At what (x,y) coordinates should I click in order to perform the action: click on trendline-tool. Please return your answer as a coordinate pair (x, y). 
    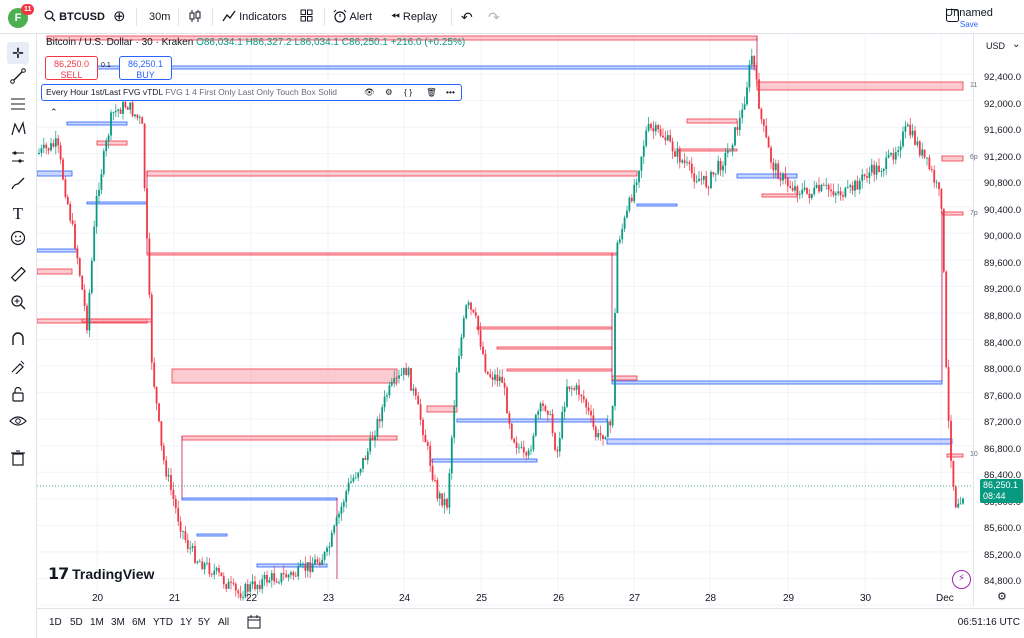
    Looking at the image, I should click on (18, 79).